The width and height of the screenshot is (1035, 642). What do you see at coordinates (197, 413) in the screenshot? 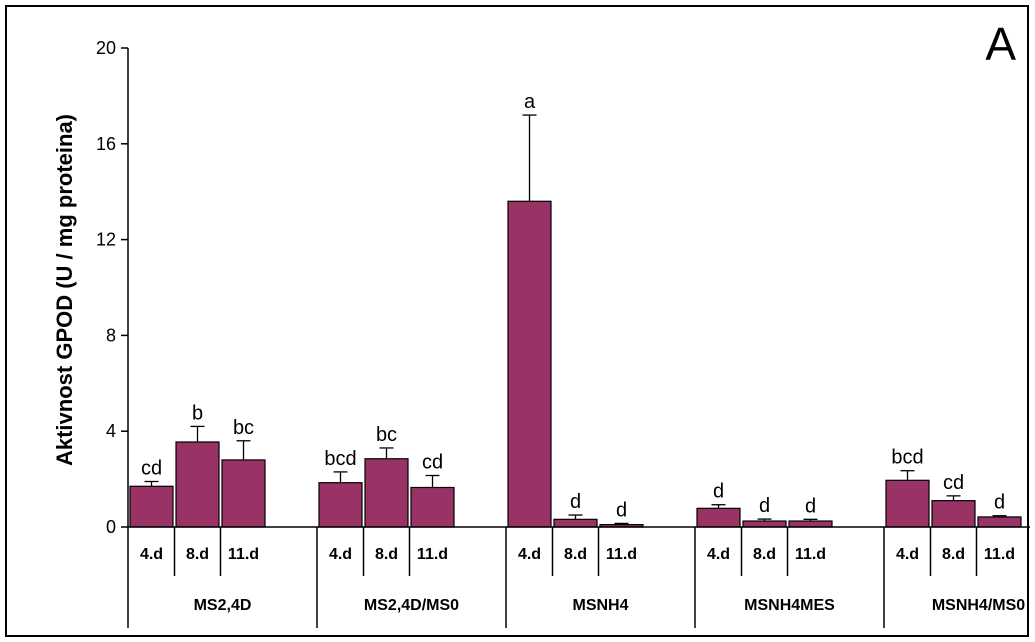
I see `significance-letter: b` at bounding box center [197, 413].